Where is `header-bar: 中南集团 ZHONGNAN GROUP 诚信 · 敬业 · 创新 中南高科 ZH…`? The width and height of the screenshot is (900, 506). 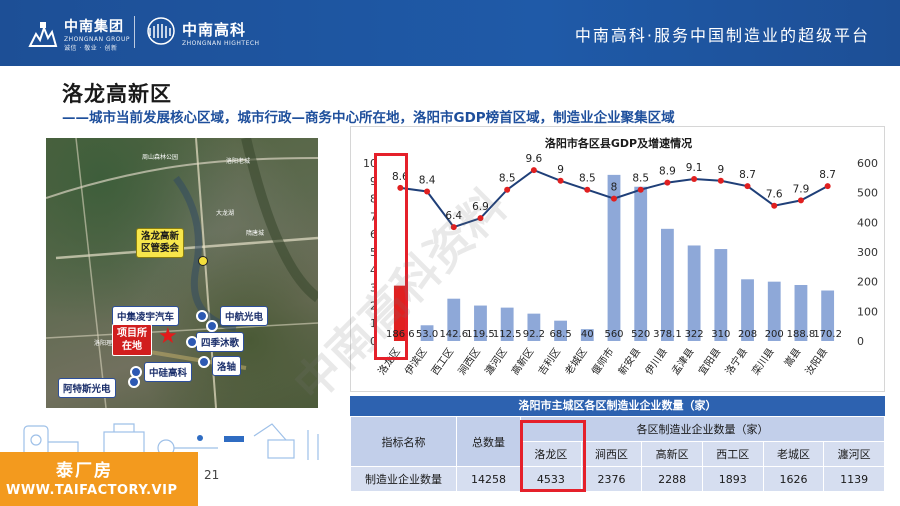 header-bar: 中南集团 ZHONGNAN GROUP 诚信 · 敬业 · 创新 中南高科 ZH… is located at coordinates (450, 33).